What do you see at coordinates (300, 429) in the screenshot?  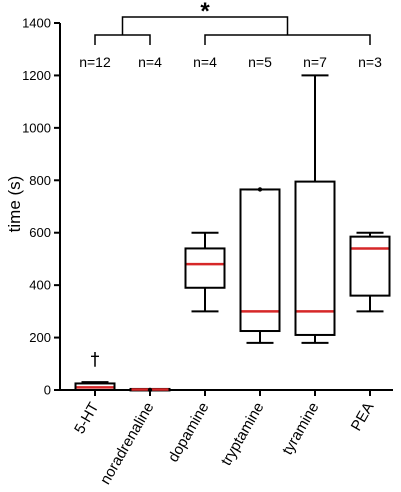 I see `x-category-label: tyramine` at bounding box center [300, 429].